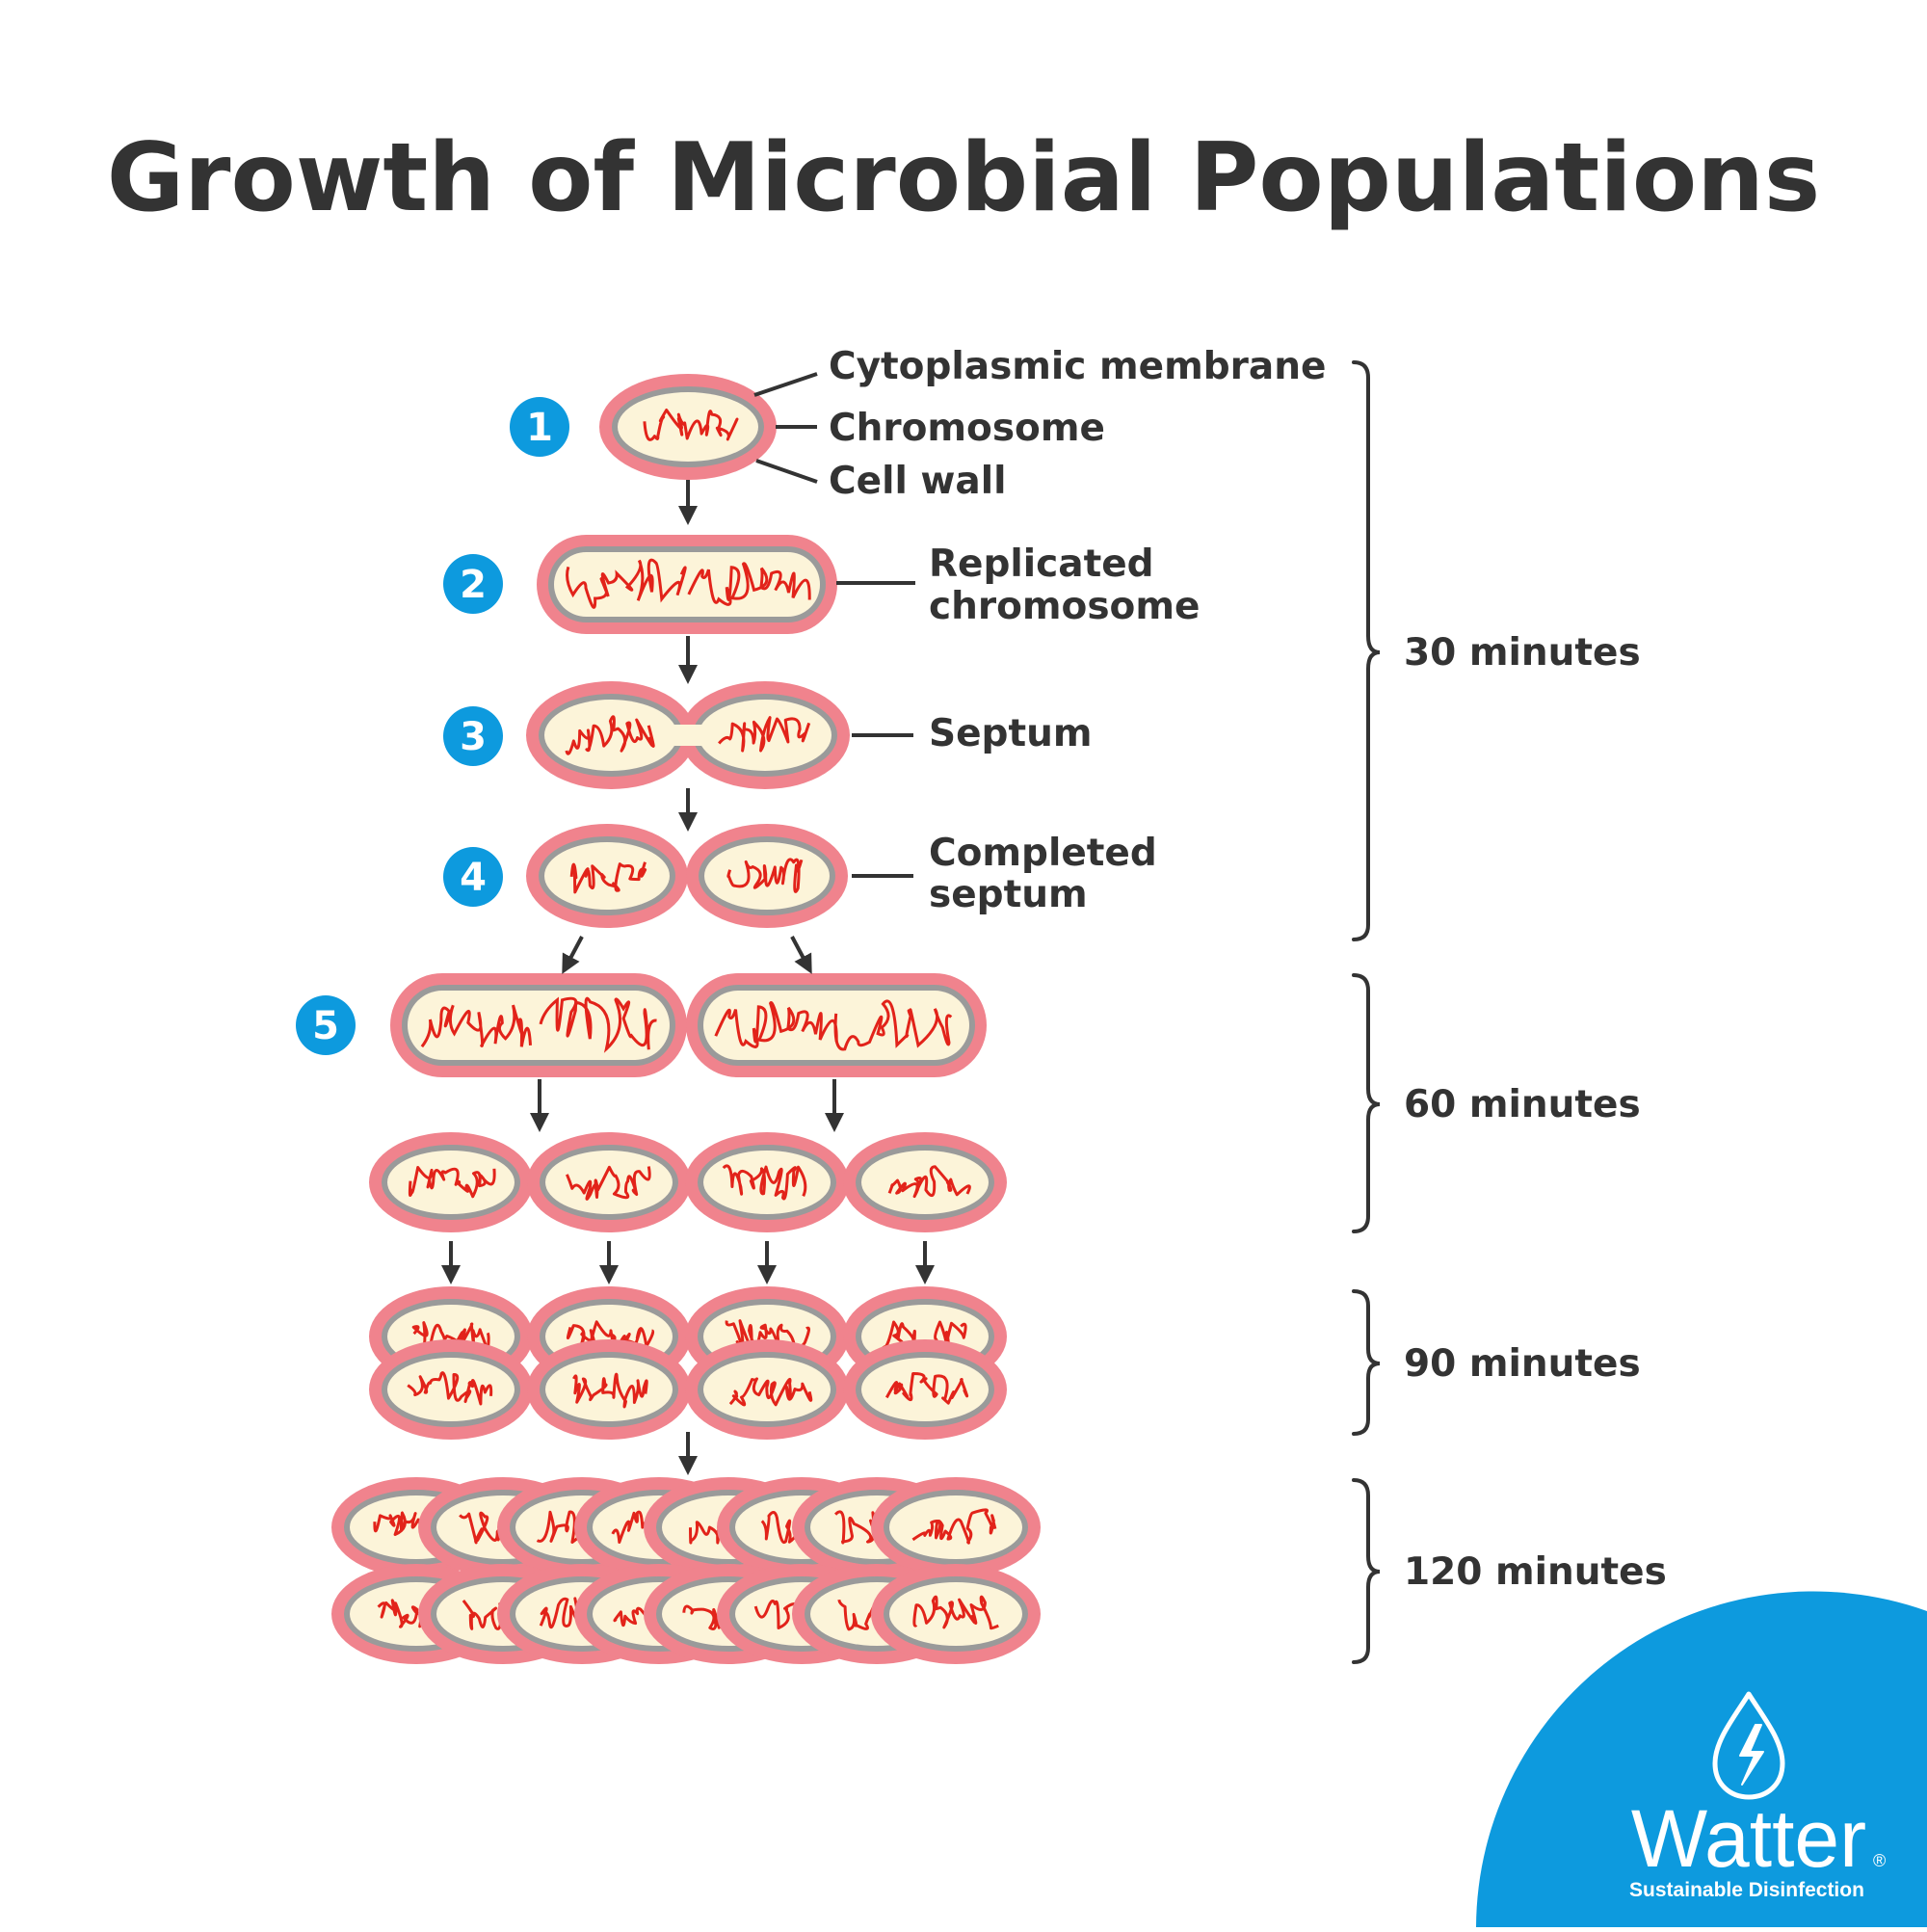 The height and width of the screenshot is (1932, 1927). I want to click on flow-arrows, so click(688, 977).